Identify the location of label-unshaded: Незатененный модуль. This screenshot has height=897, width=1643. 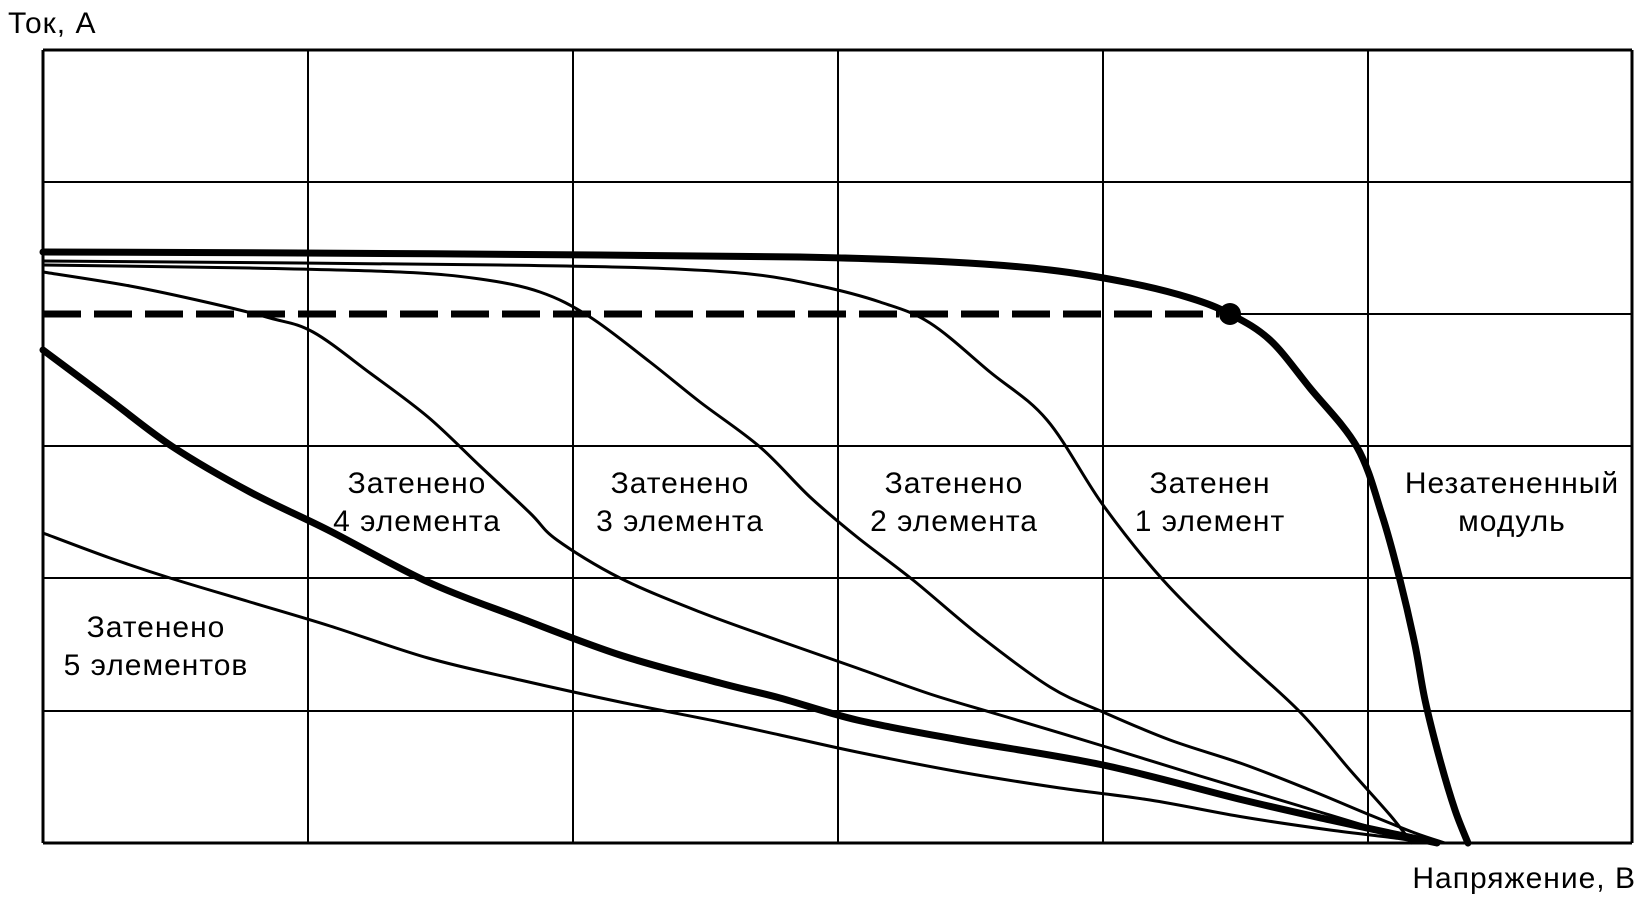
(1512, 502).